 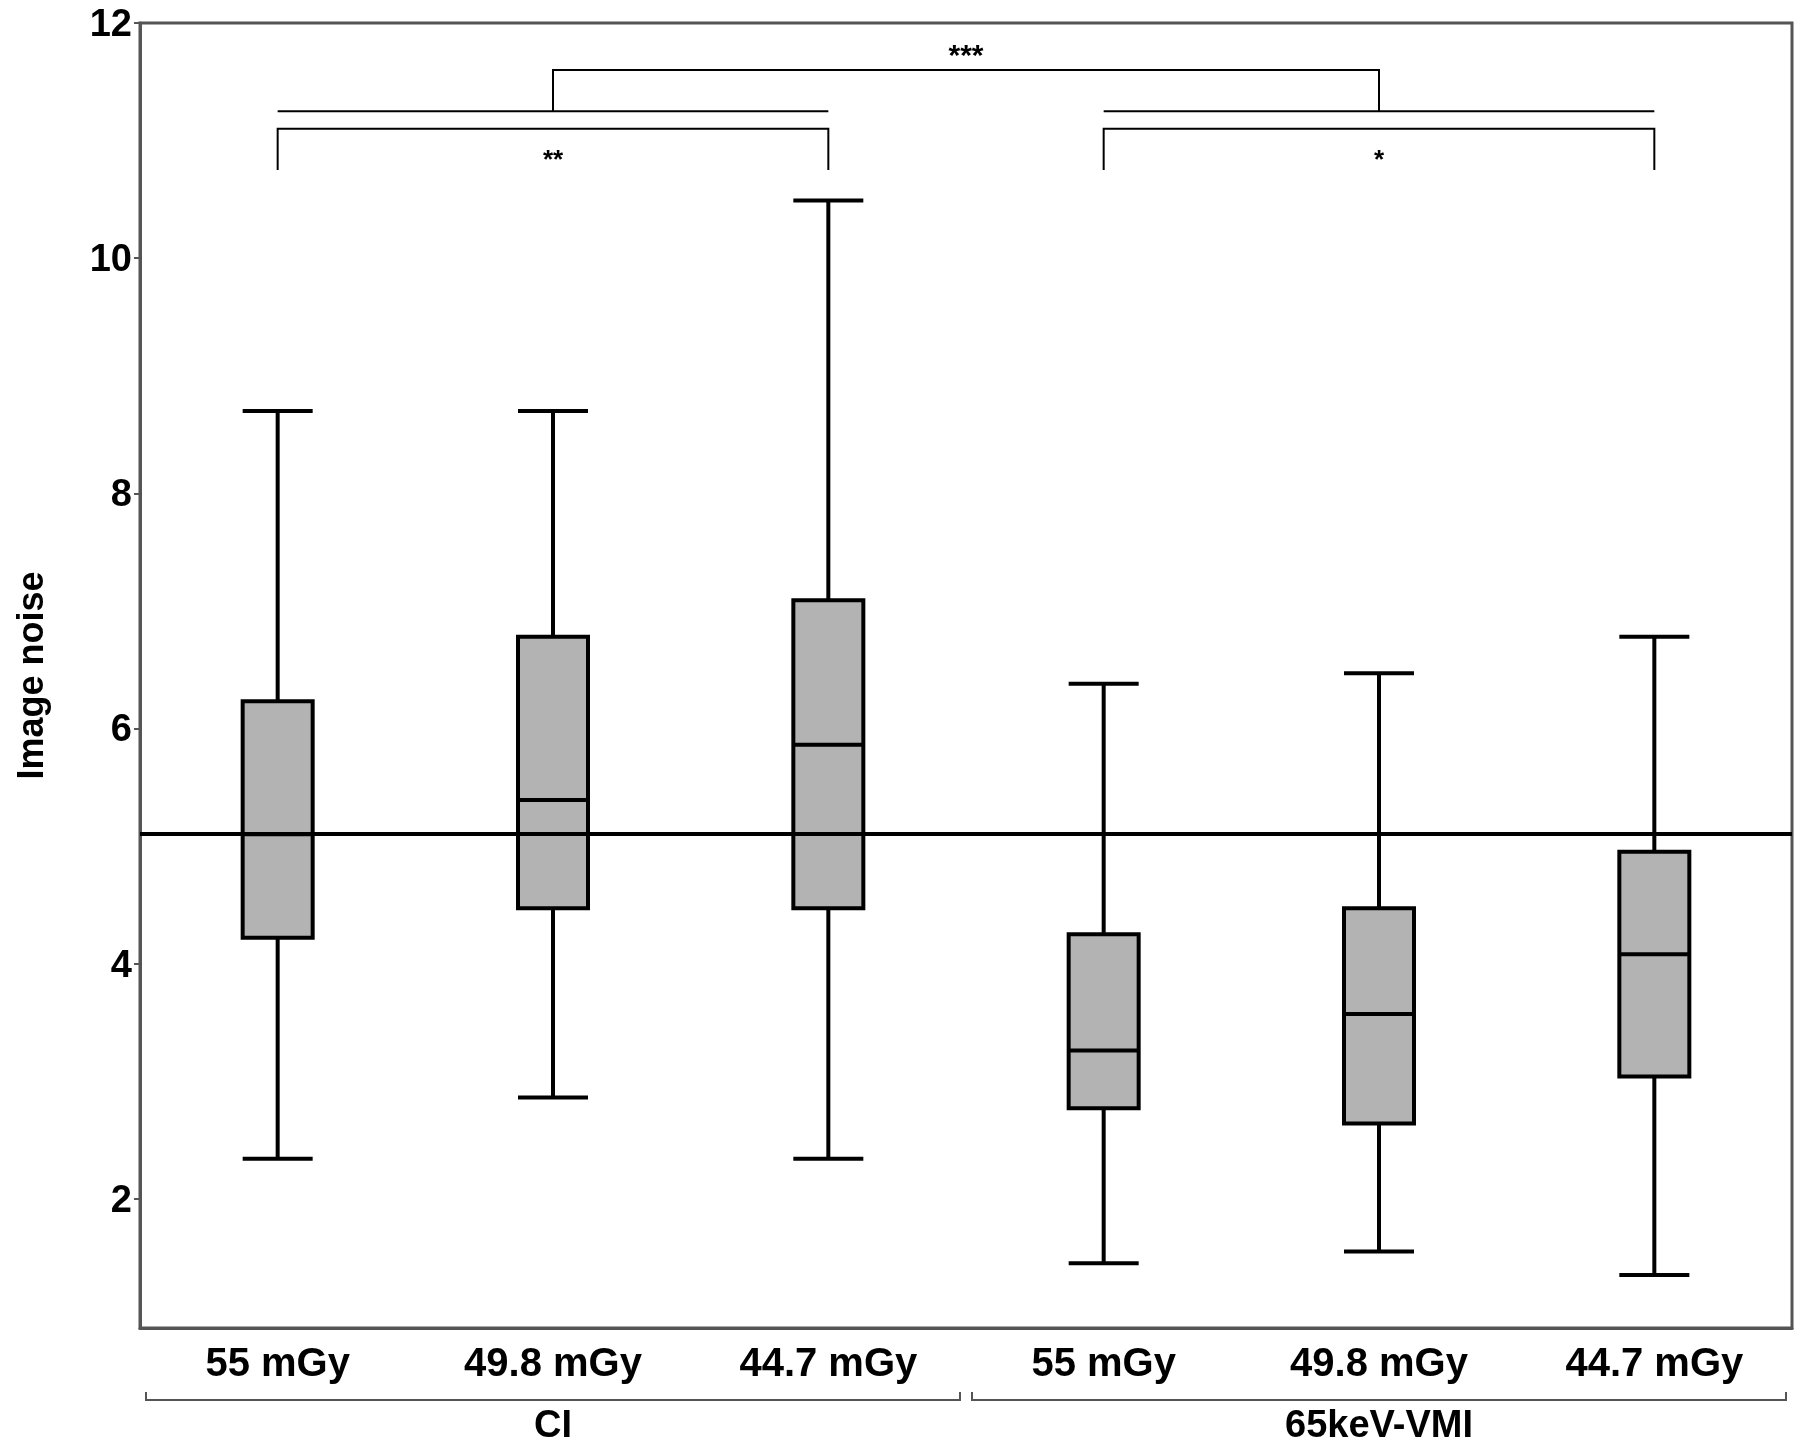 What do you see at coordinates (121, 1198) in the screenshot?
I see `y-tick-label: 2` at bounding box center [121, 1198].